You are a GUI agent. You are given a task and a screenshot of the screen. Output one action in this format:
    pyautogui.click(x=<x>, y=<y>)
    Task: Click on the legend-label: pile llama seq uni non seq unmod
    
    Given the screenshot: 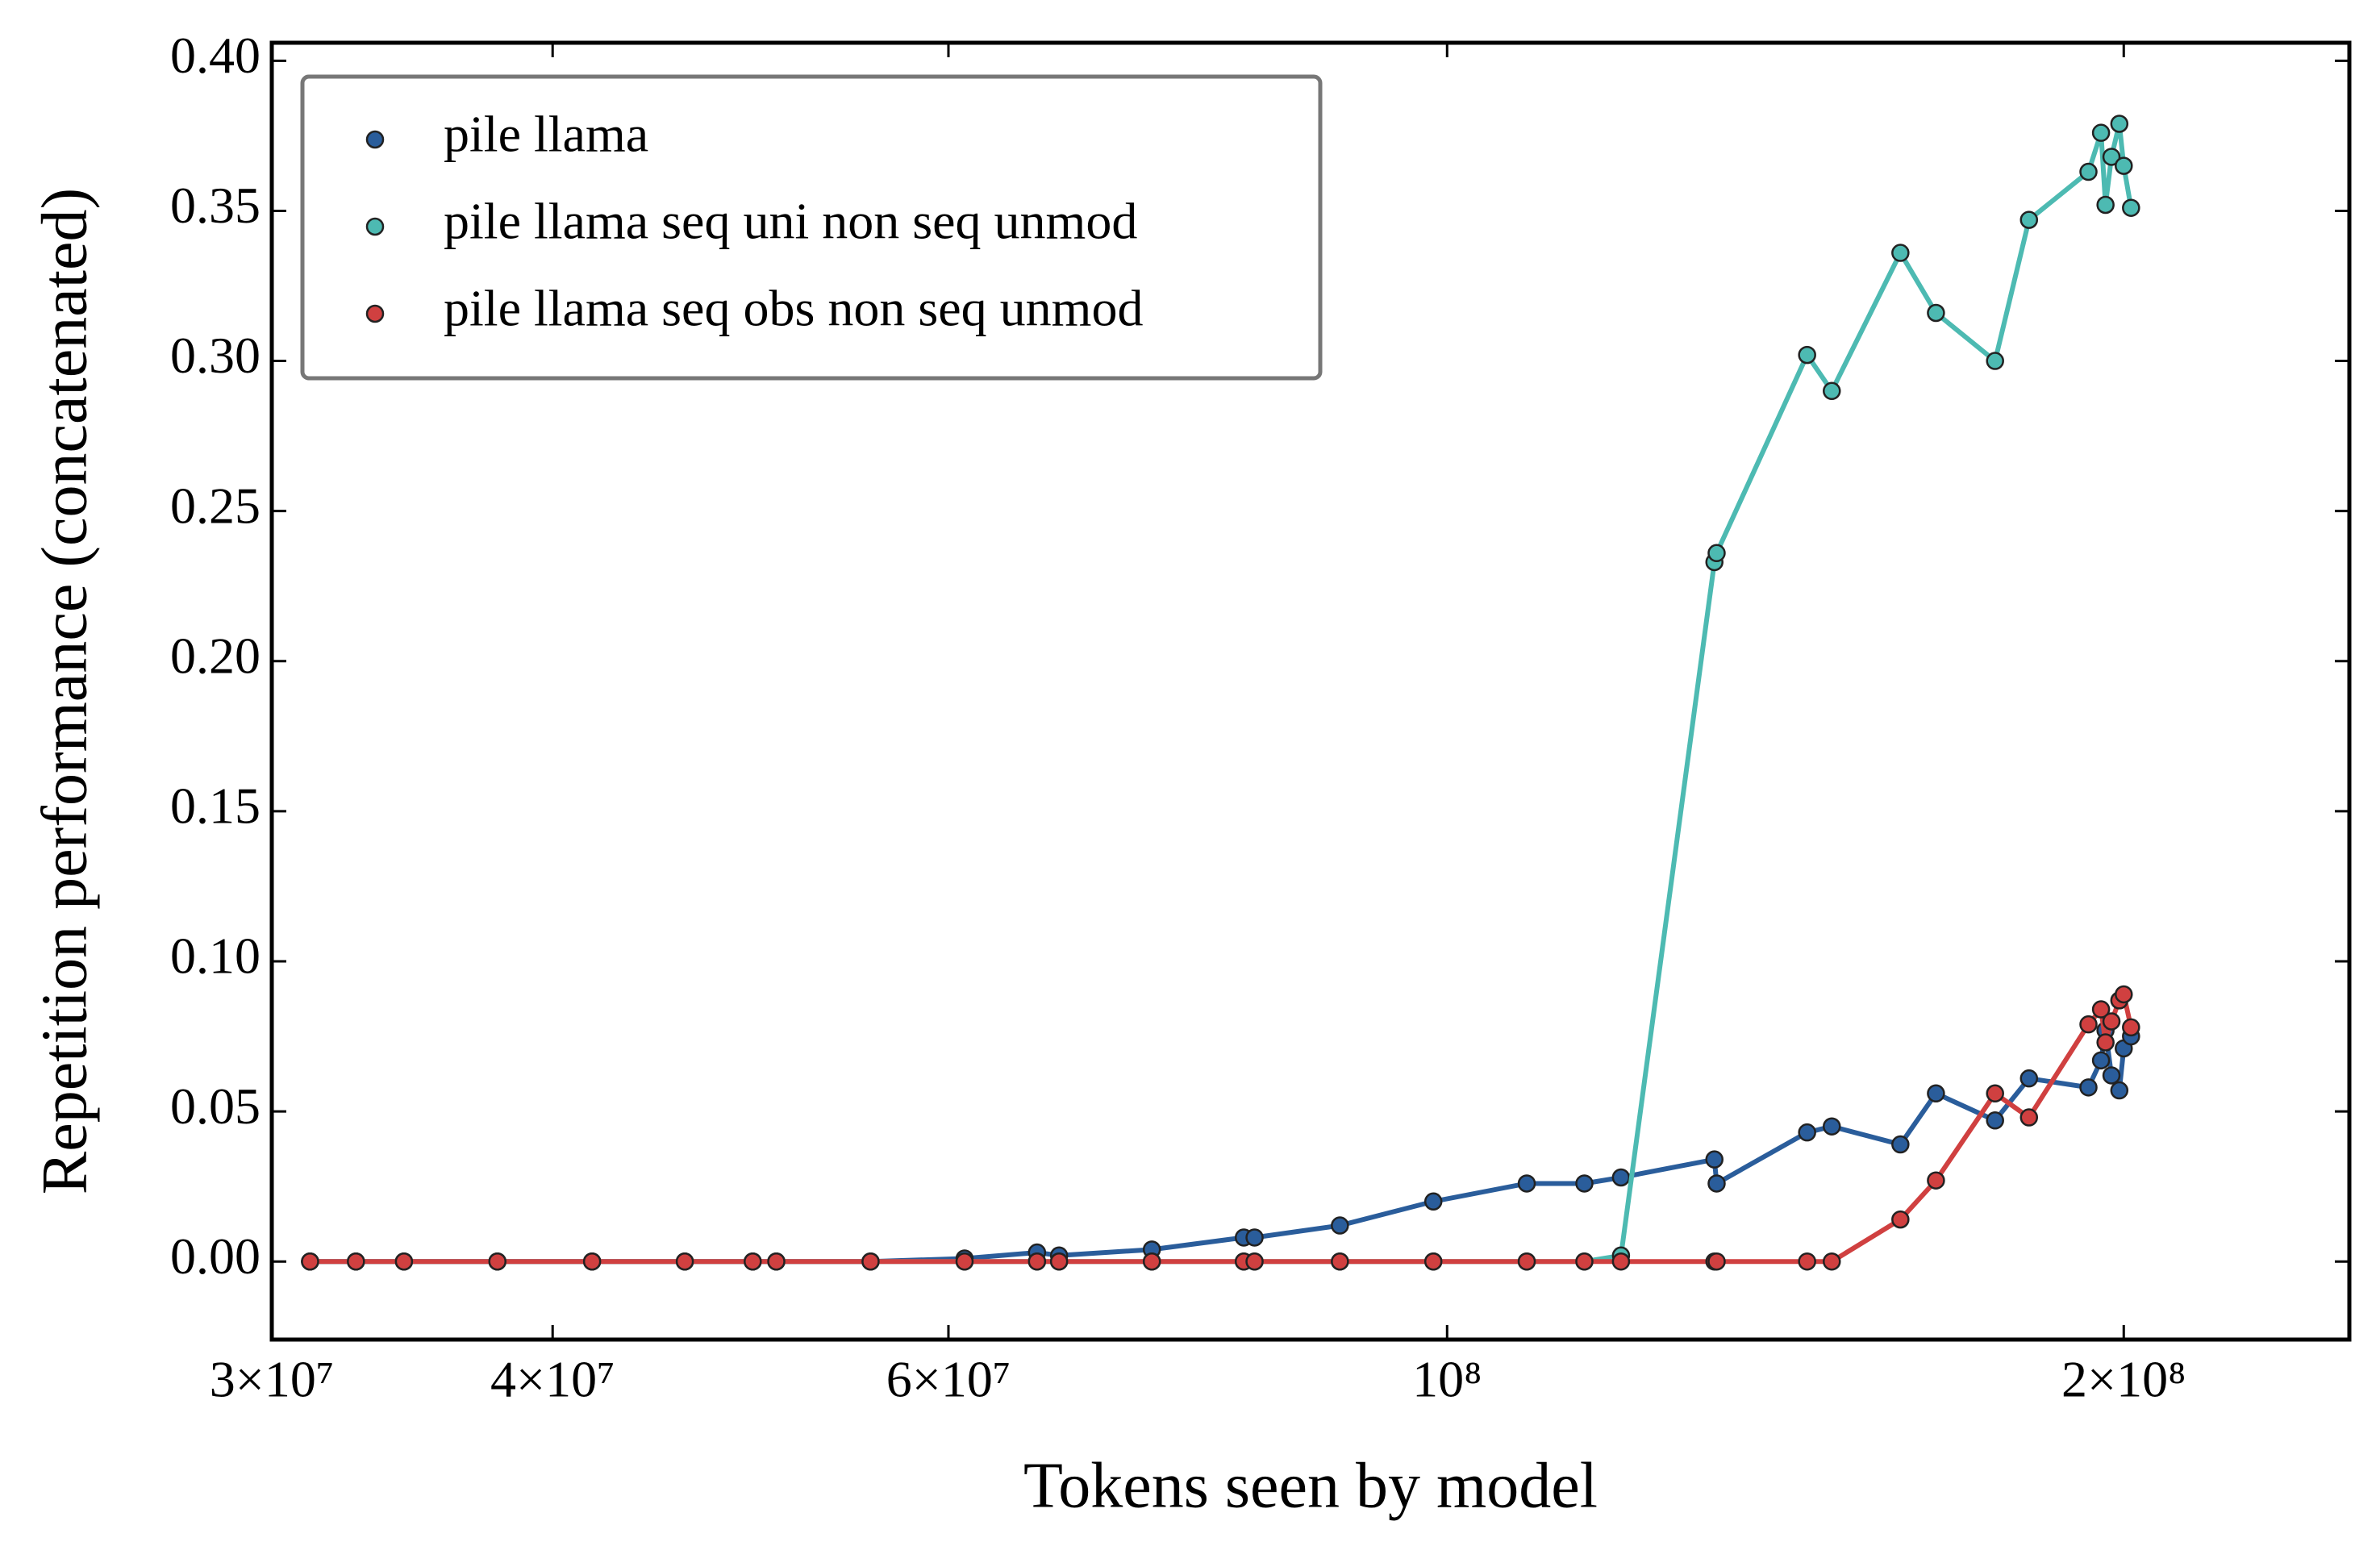 What is the action you would take?
    pyautogui.click(x=790, y=222)
    